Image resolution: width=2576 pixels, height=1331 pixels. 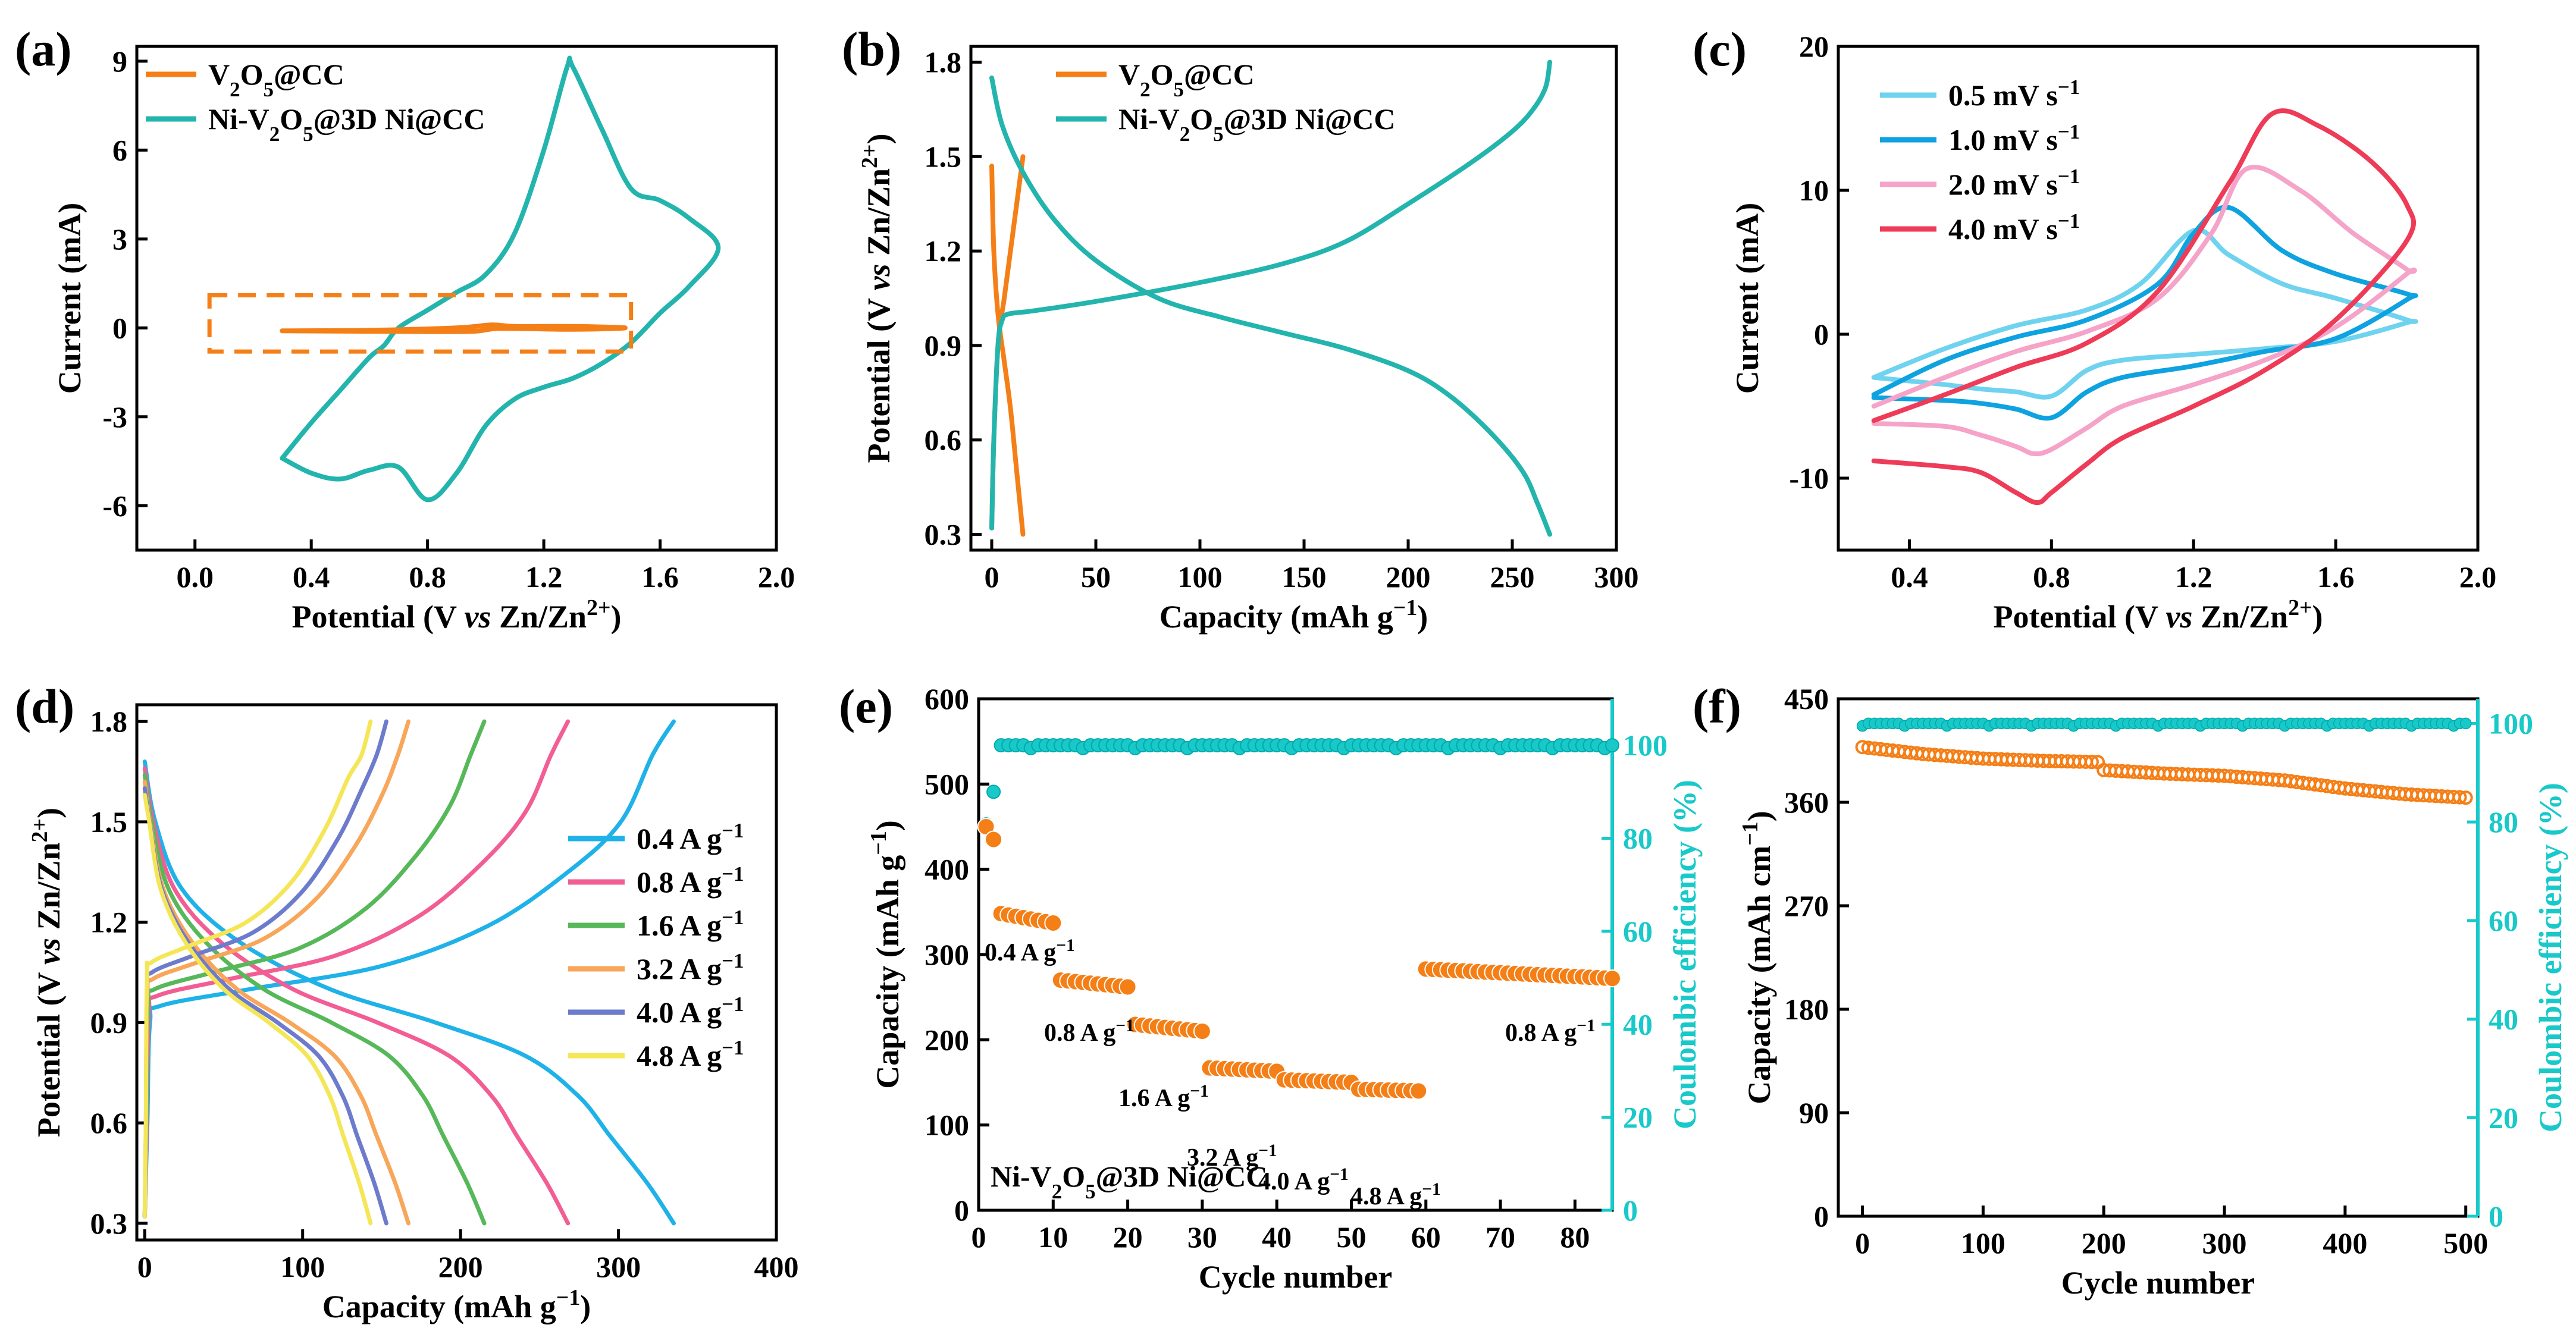 I want to click on dashed-highlight-box, so click(x=420, y=323).